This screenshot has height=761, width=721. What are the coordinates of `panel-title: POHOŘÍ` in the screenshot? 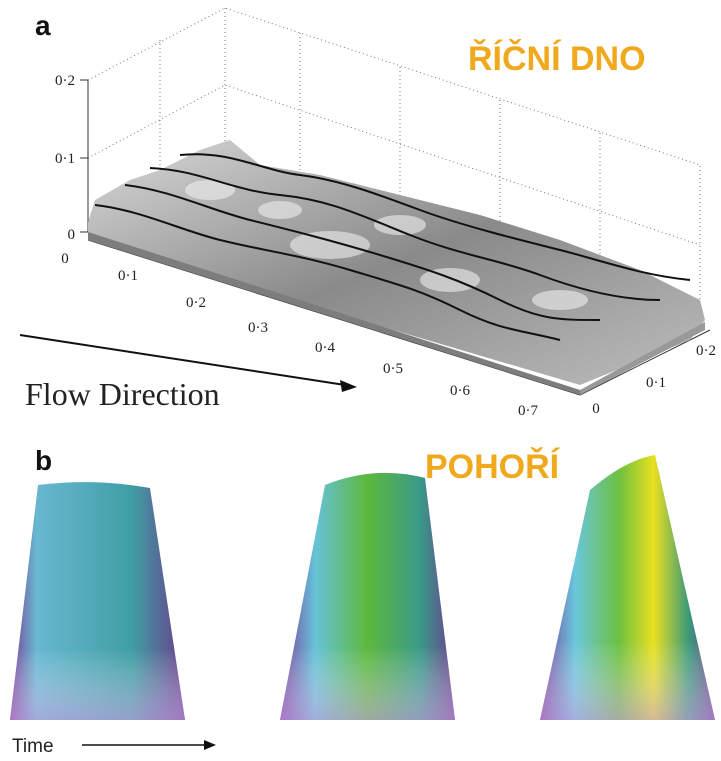 It's located at (493, 467).